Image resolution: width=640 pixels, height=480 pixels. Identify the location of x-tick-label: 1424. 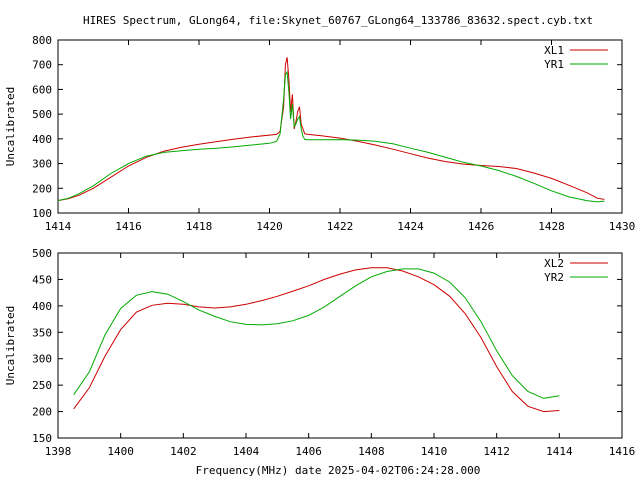
(410, 226).